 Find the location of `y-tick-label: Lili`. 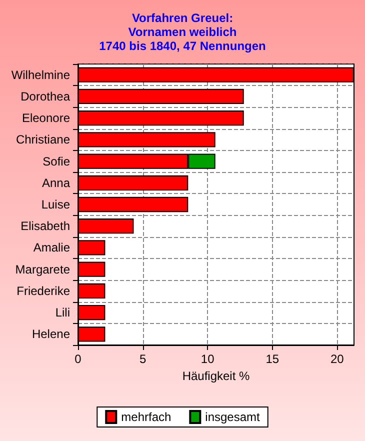

y-tick-label: Lili is located at coordinates (62, 313).